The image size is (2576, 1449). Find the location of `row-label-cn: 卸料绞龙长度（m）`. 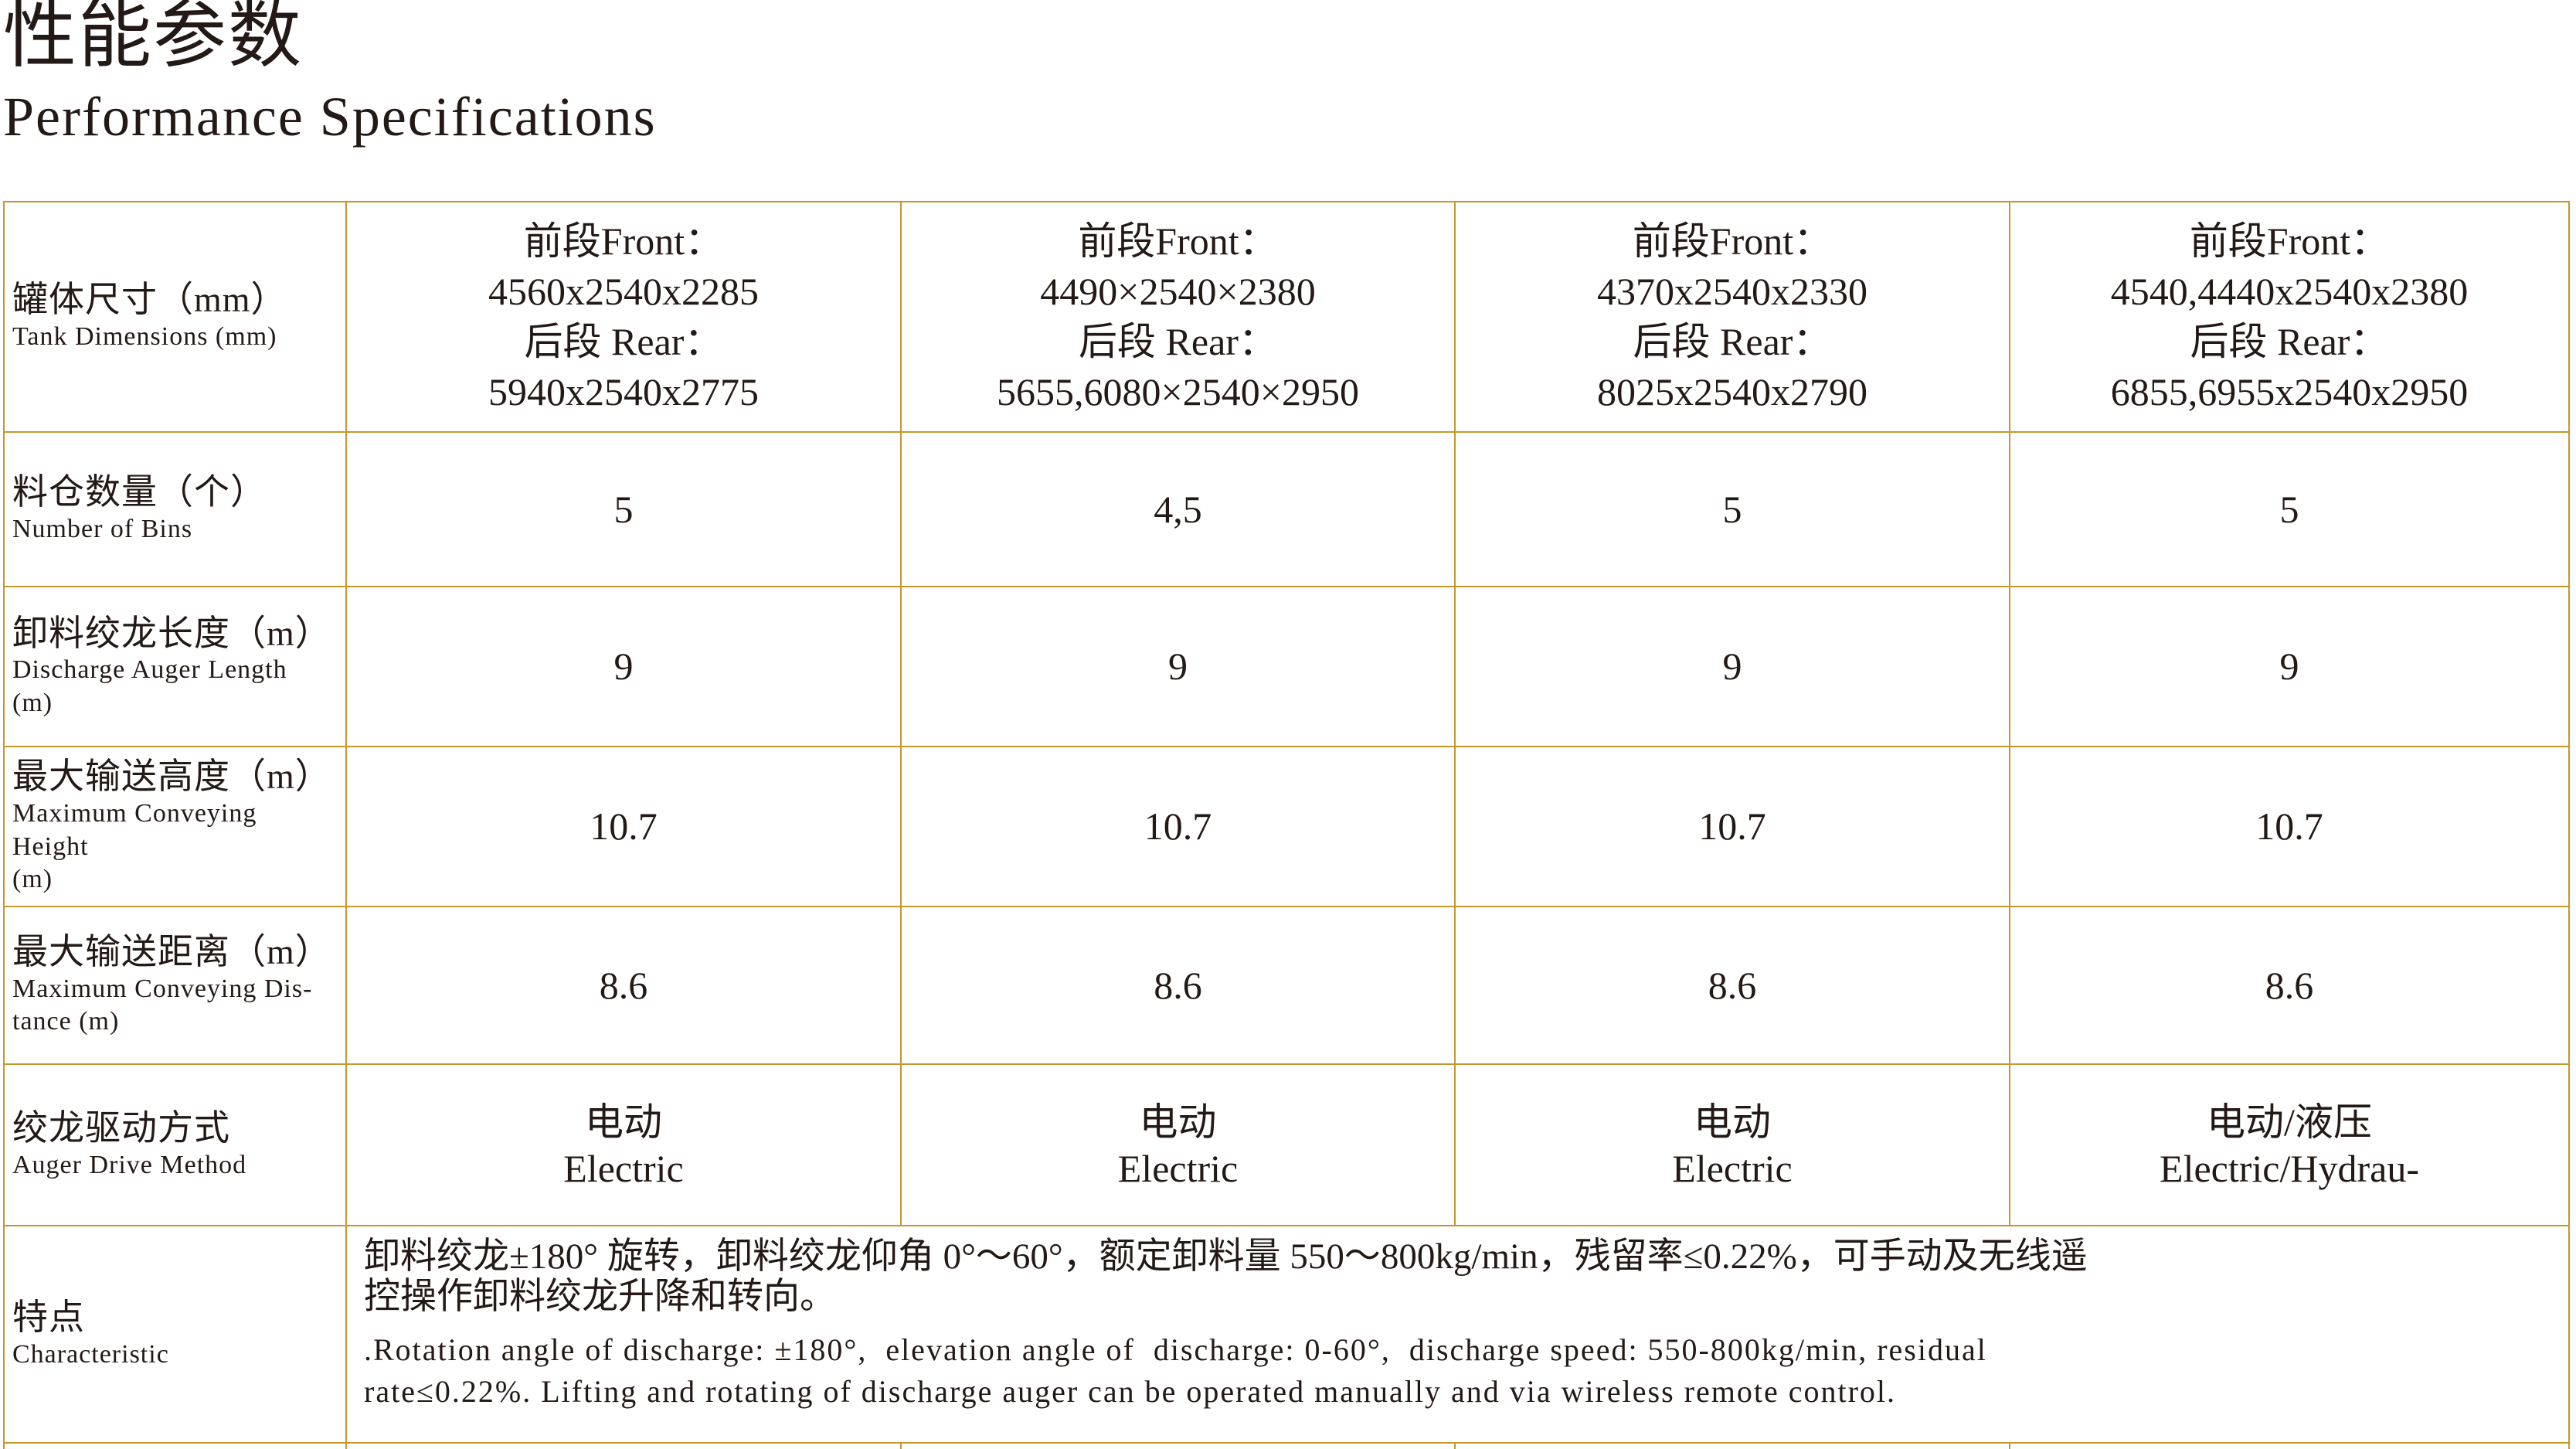

row-label-cn: 卸料绞龙长度（m） is located at coordinates (171, 633).